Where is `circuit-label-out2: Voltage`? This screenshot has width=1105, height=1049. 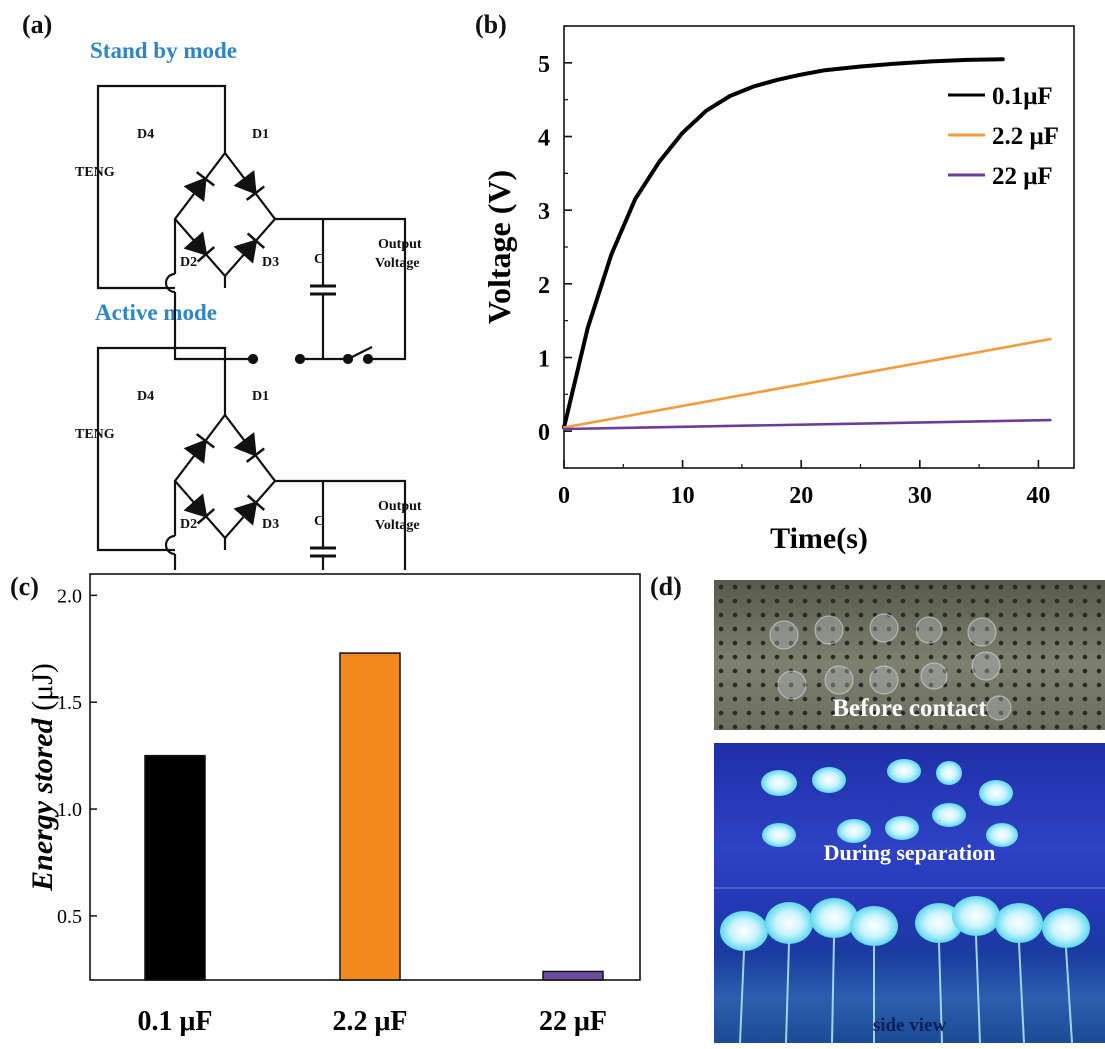 circuit-label-out2: Voltage is located at coordinates (397, 263).